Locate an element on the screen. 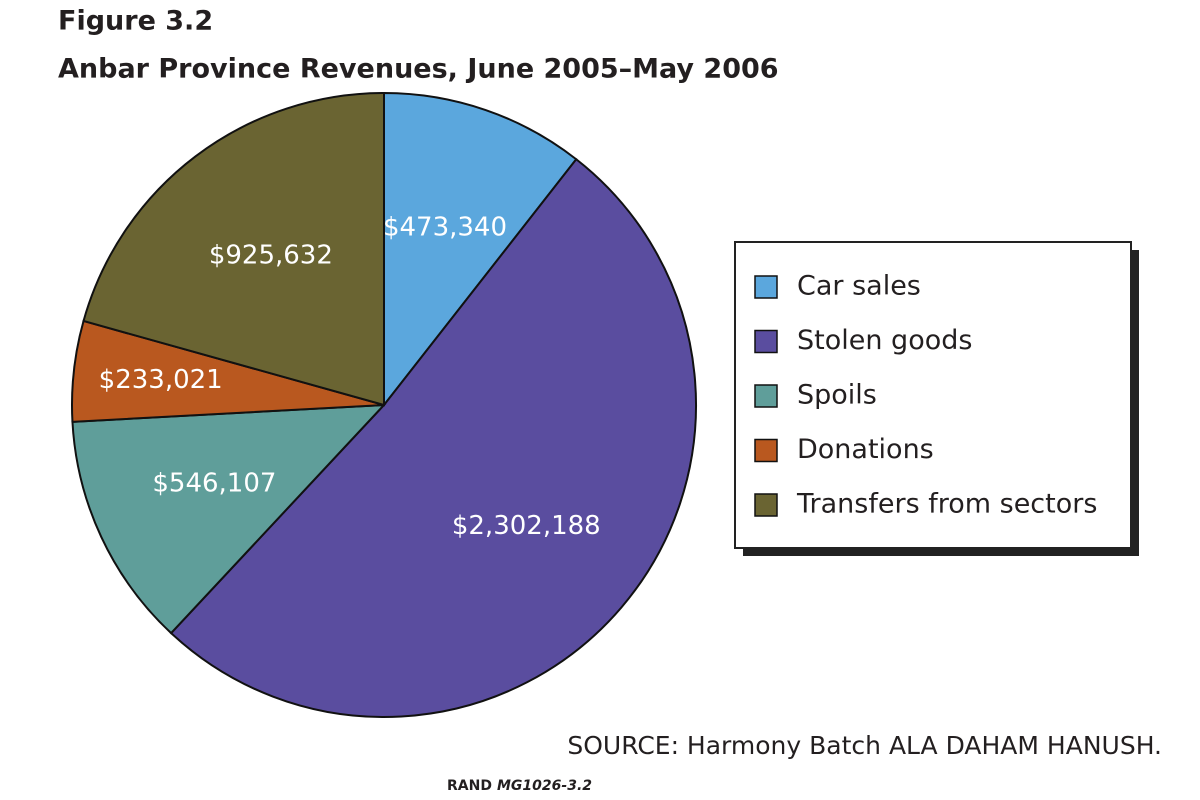 This screenshot has width=1200, height=800. value-label: $925,632 is located at coordinates (271, 255).